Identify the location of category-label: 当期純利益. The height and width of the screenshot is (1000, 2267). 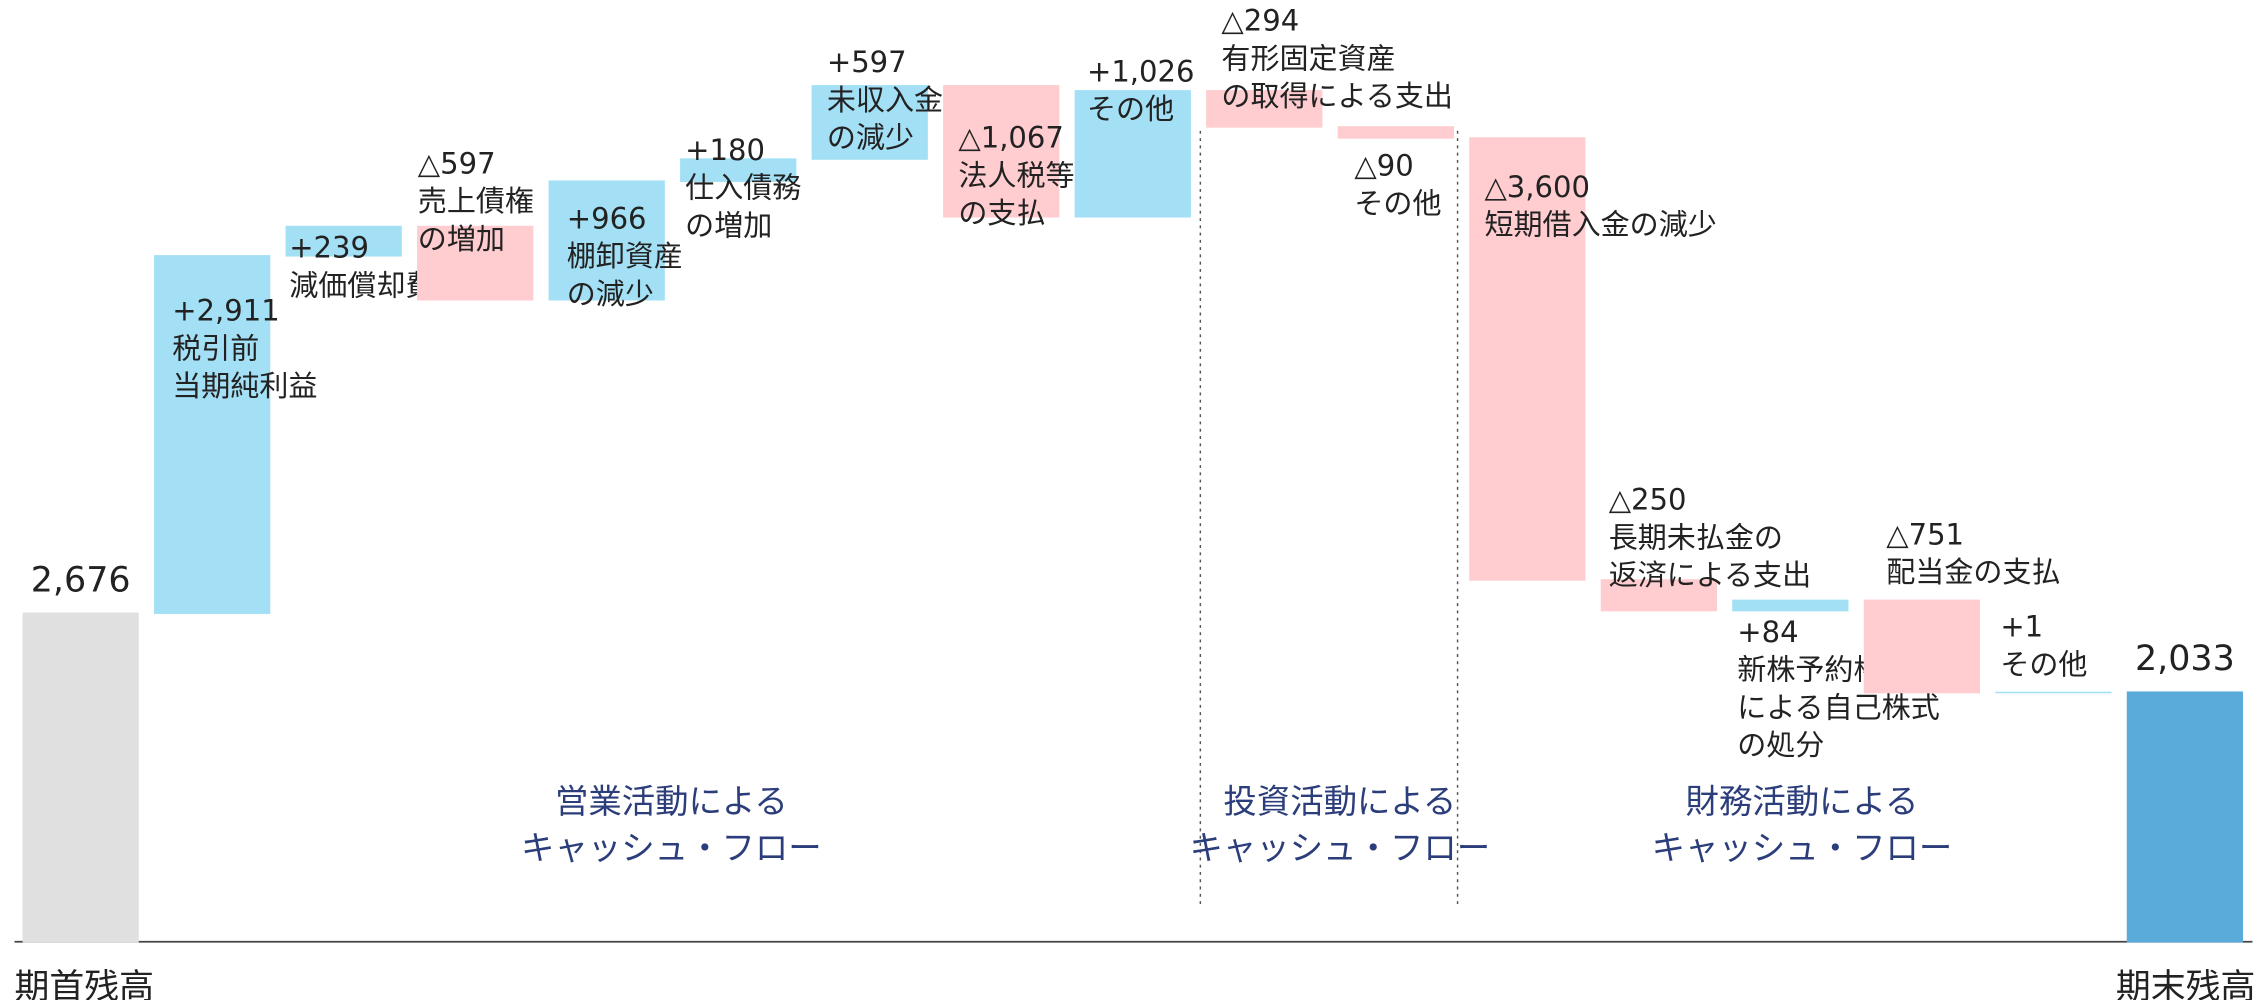
(244, 386).